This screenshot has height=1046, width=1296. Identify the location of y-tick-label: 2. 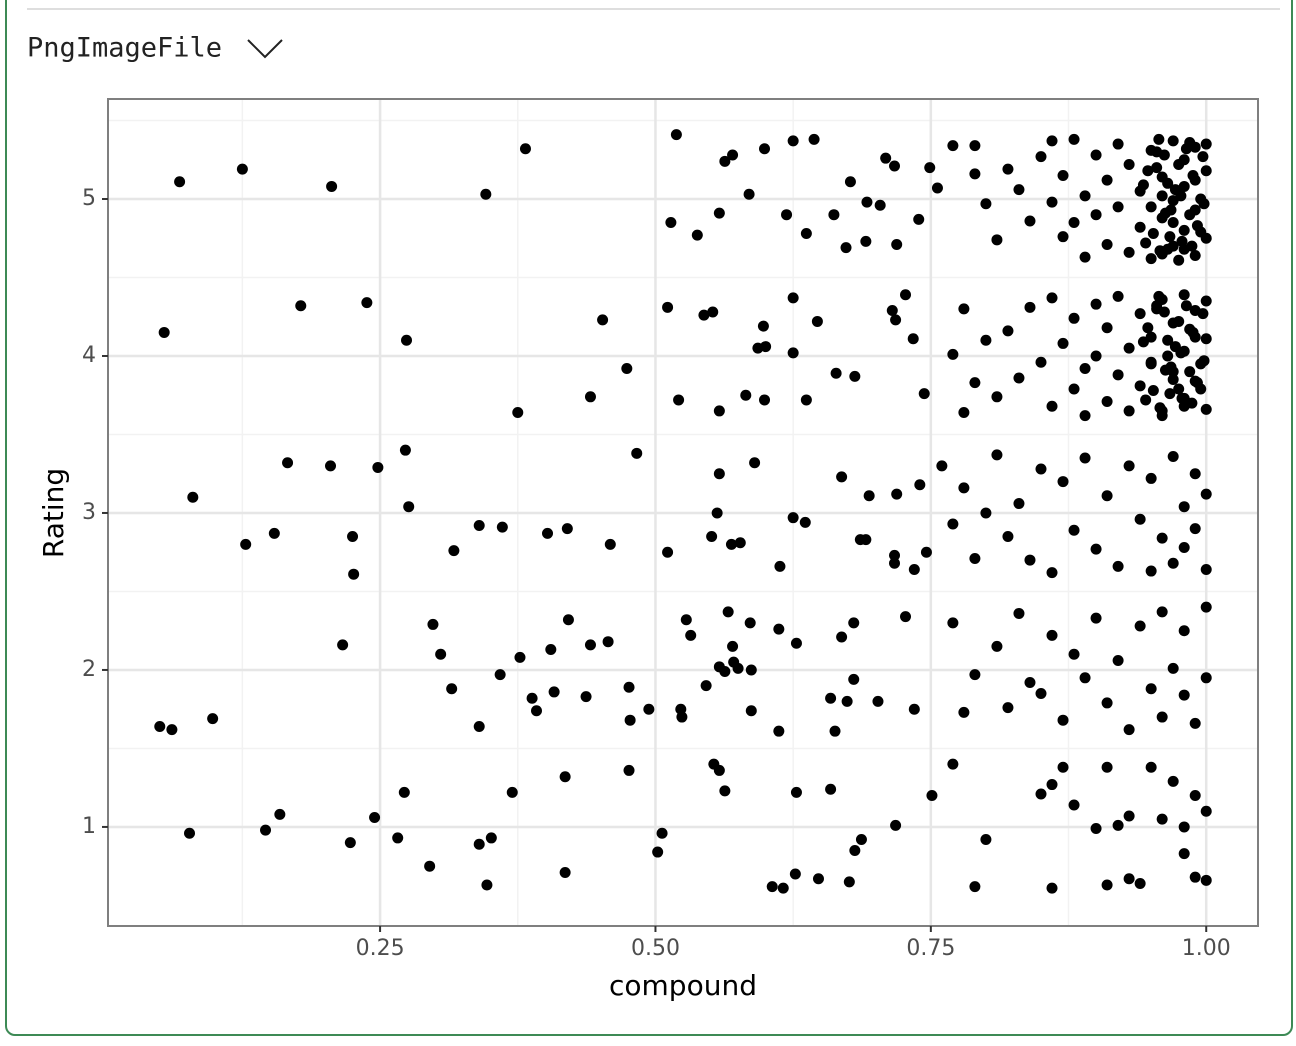
(89, 669).